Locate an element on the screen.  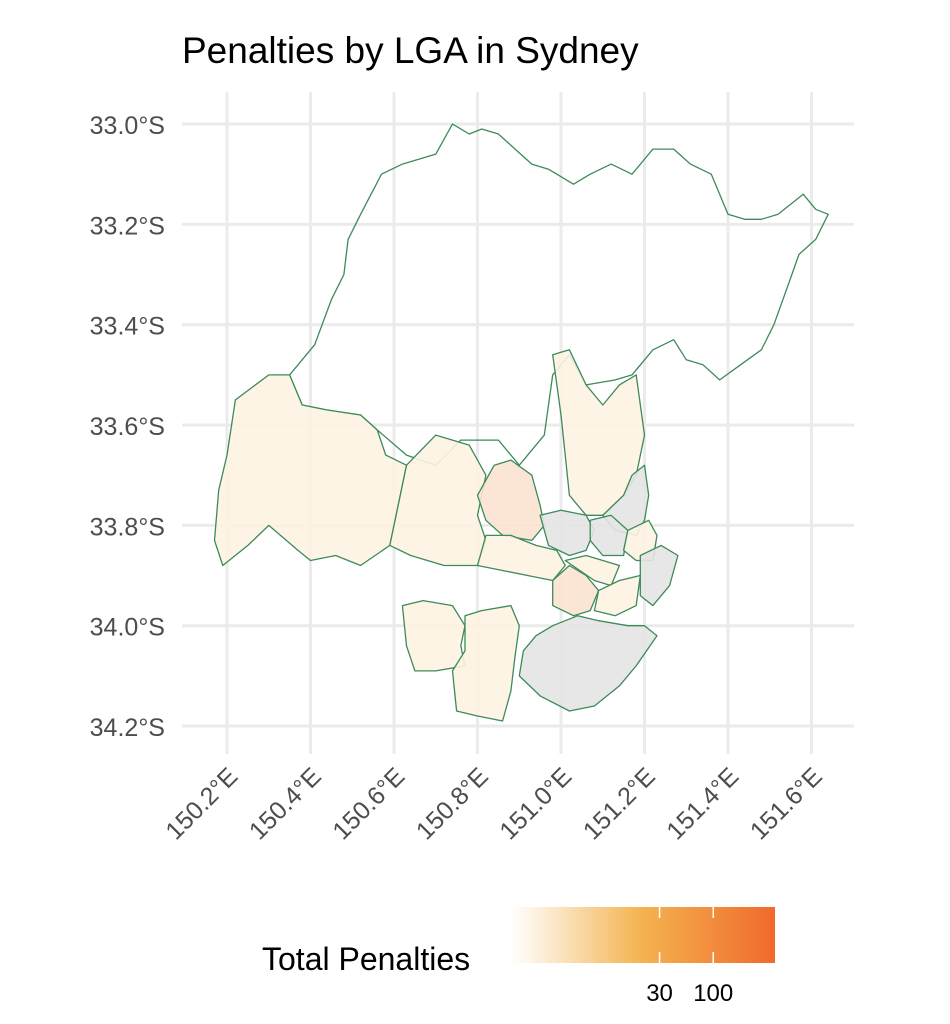
legend-tick-label: 100 is located at coordinates (713, 993).